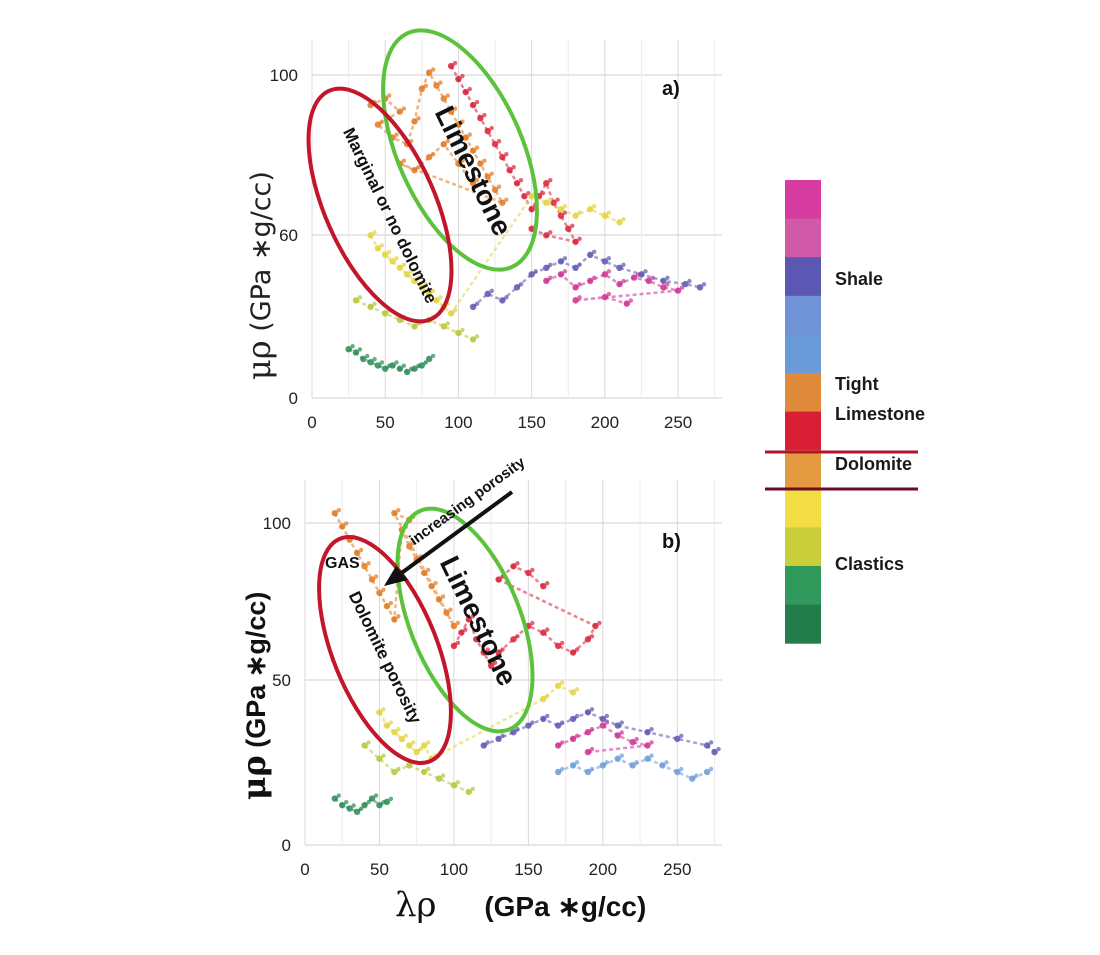  What do you see at coordinates (256, 669) in the screenshot?
I see `panel-b-ylabel-unit: (GPa ∗g/cc)` at bounding box center [256, 669].